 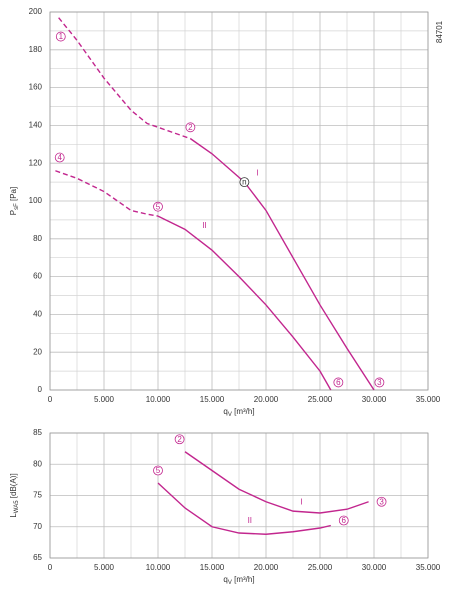 I want to click on y-tick-label: 180, so click(x=36, y=49).